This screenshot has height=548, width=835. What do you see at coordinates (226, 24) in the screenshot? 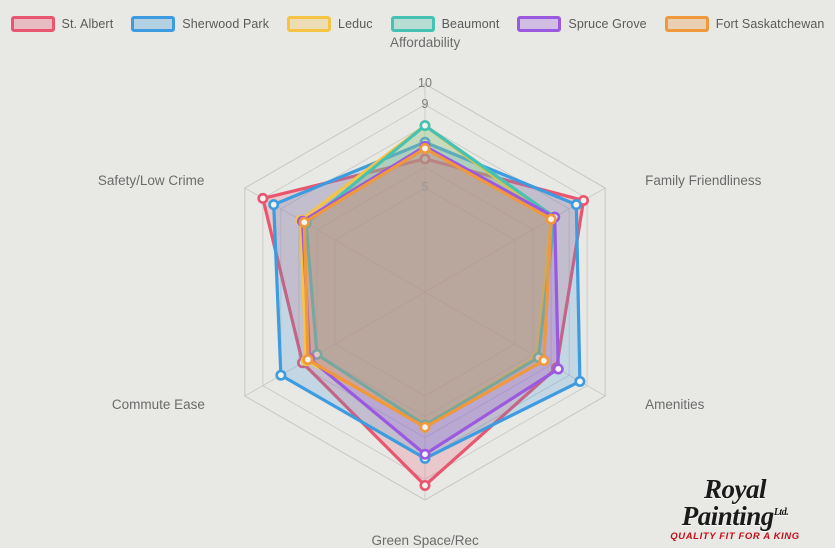
I see `legend-item-label: Sherwood Park` at bounding box center [226, 24].